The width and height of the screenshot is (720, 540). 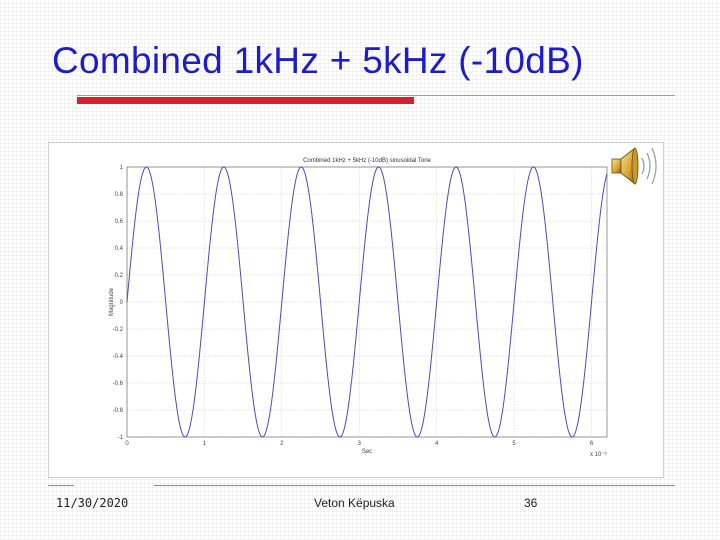 What do you see at coordinates (122, 303) in the screenshot?
I see `y-tick-label: 0` at bounding box center [122, 303].